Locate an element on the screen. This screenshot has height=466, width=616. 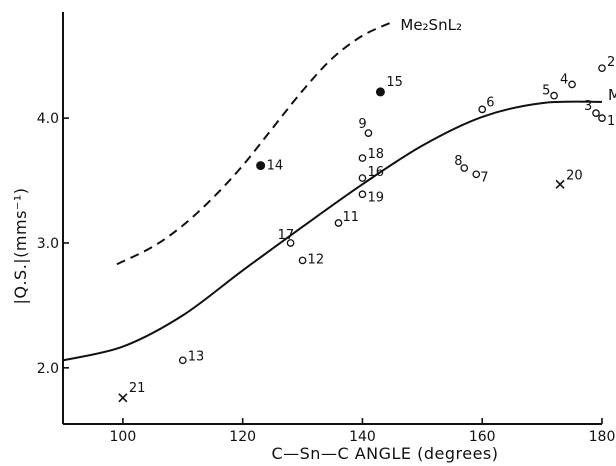
data-point-4: 4 is located at coordinates (568, 80).